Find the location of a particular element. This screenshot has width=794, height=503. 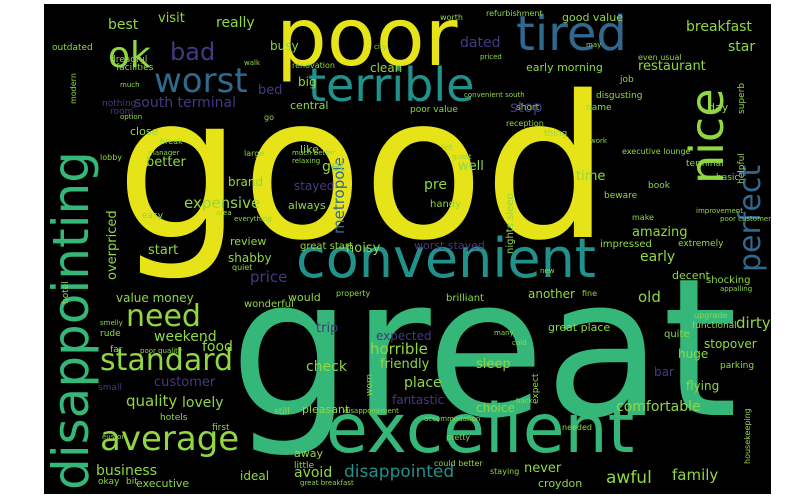

word-would: would is located at coordinates (304, 297).